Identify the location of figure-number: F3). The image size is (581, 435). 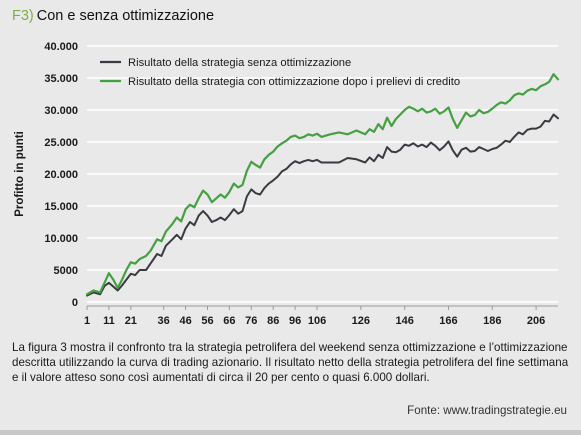
(23, 16).